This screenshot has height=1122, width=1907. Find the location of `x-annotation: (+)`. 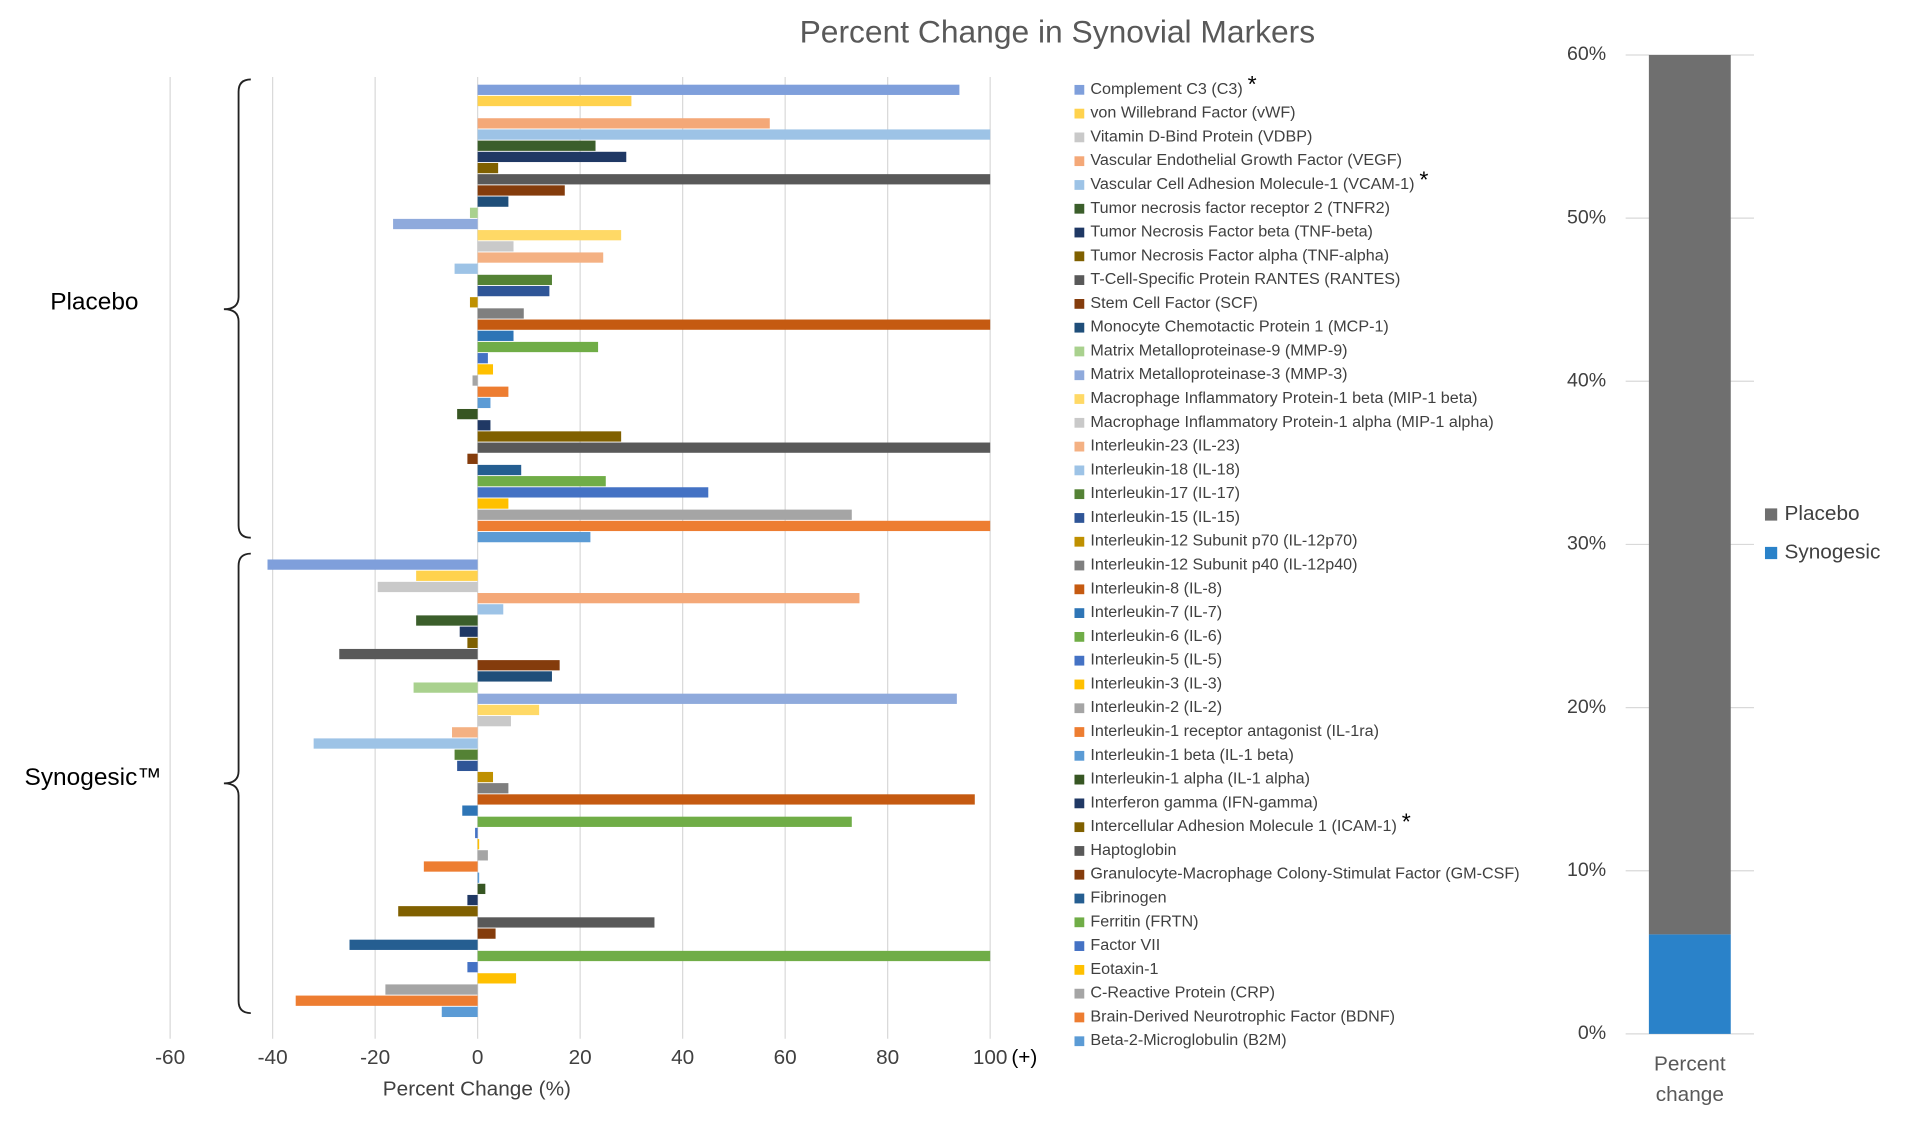

x-annotation: (+) is located at coordinates (1024, 1057).